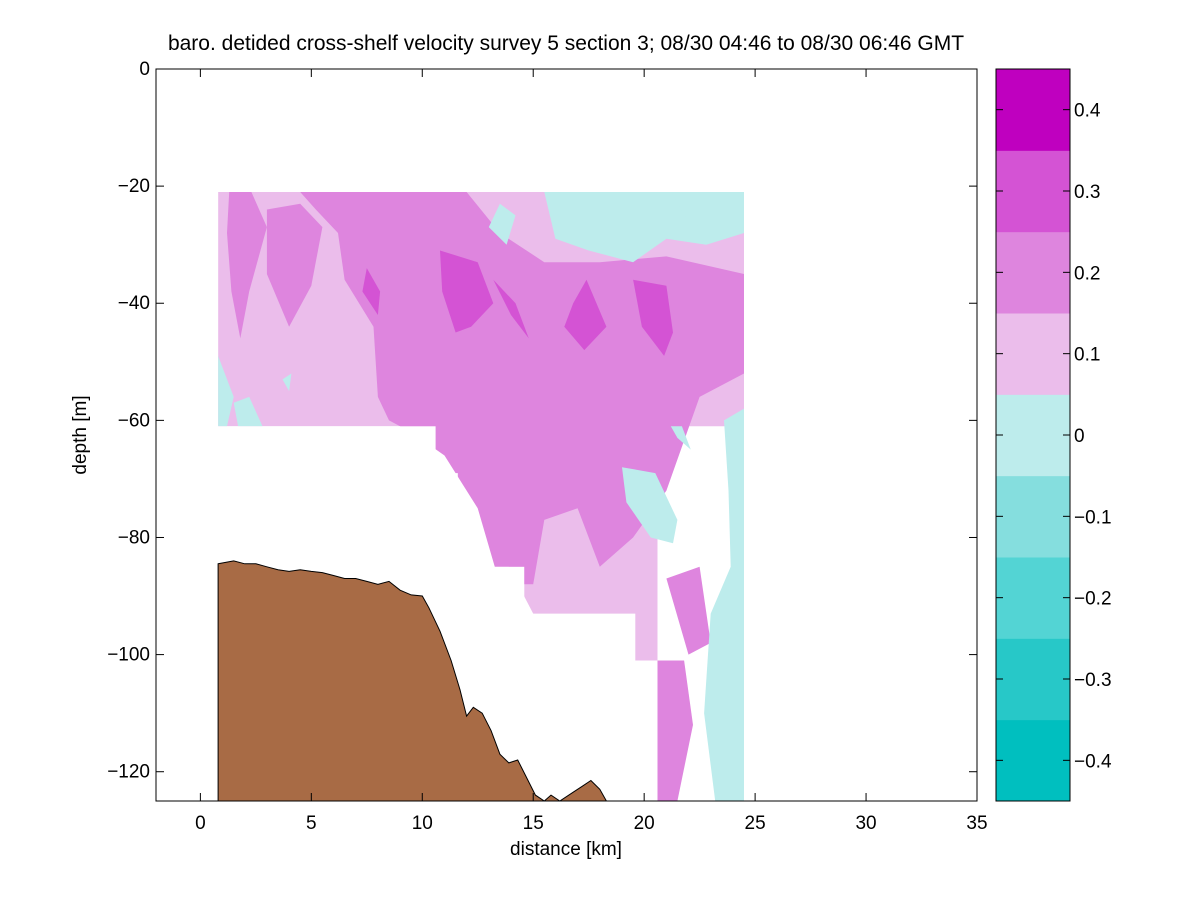 Image resolution: width=1201 pixels, height=901 pixels. What do you see at coordinates (1093, 761) in the screenshot?
I see `colorbar-tick-label: −0.4` at bounding box center [1093, 761].